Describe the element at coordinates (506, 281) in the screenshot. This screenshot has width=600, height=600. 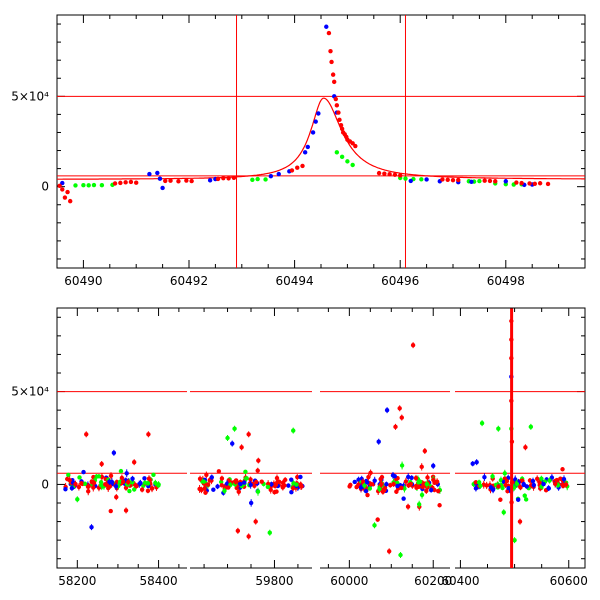
I see `x-tick-label: 60498` at that location.